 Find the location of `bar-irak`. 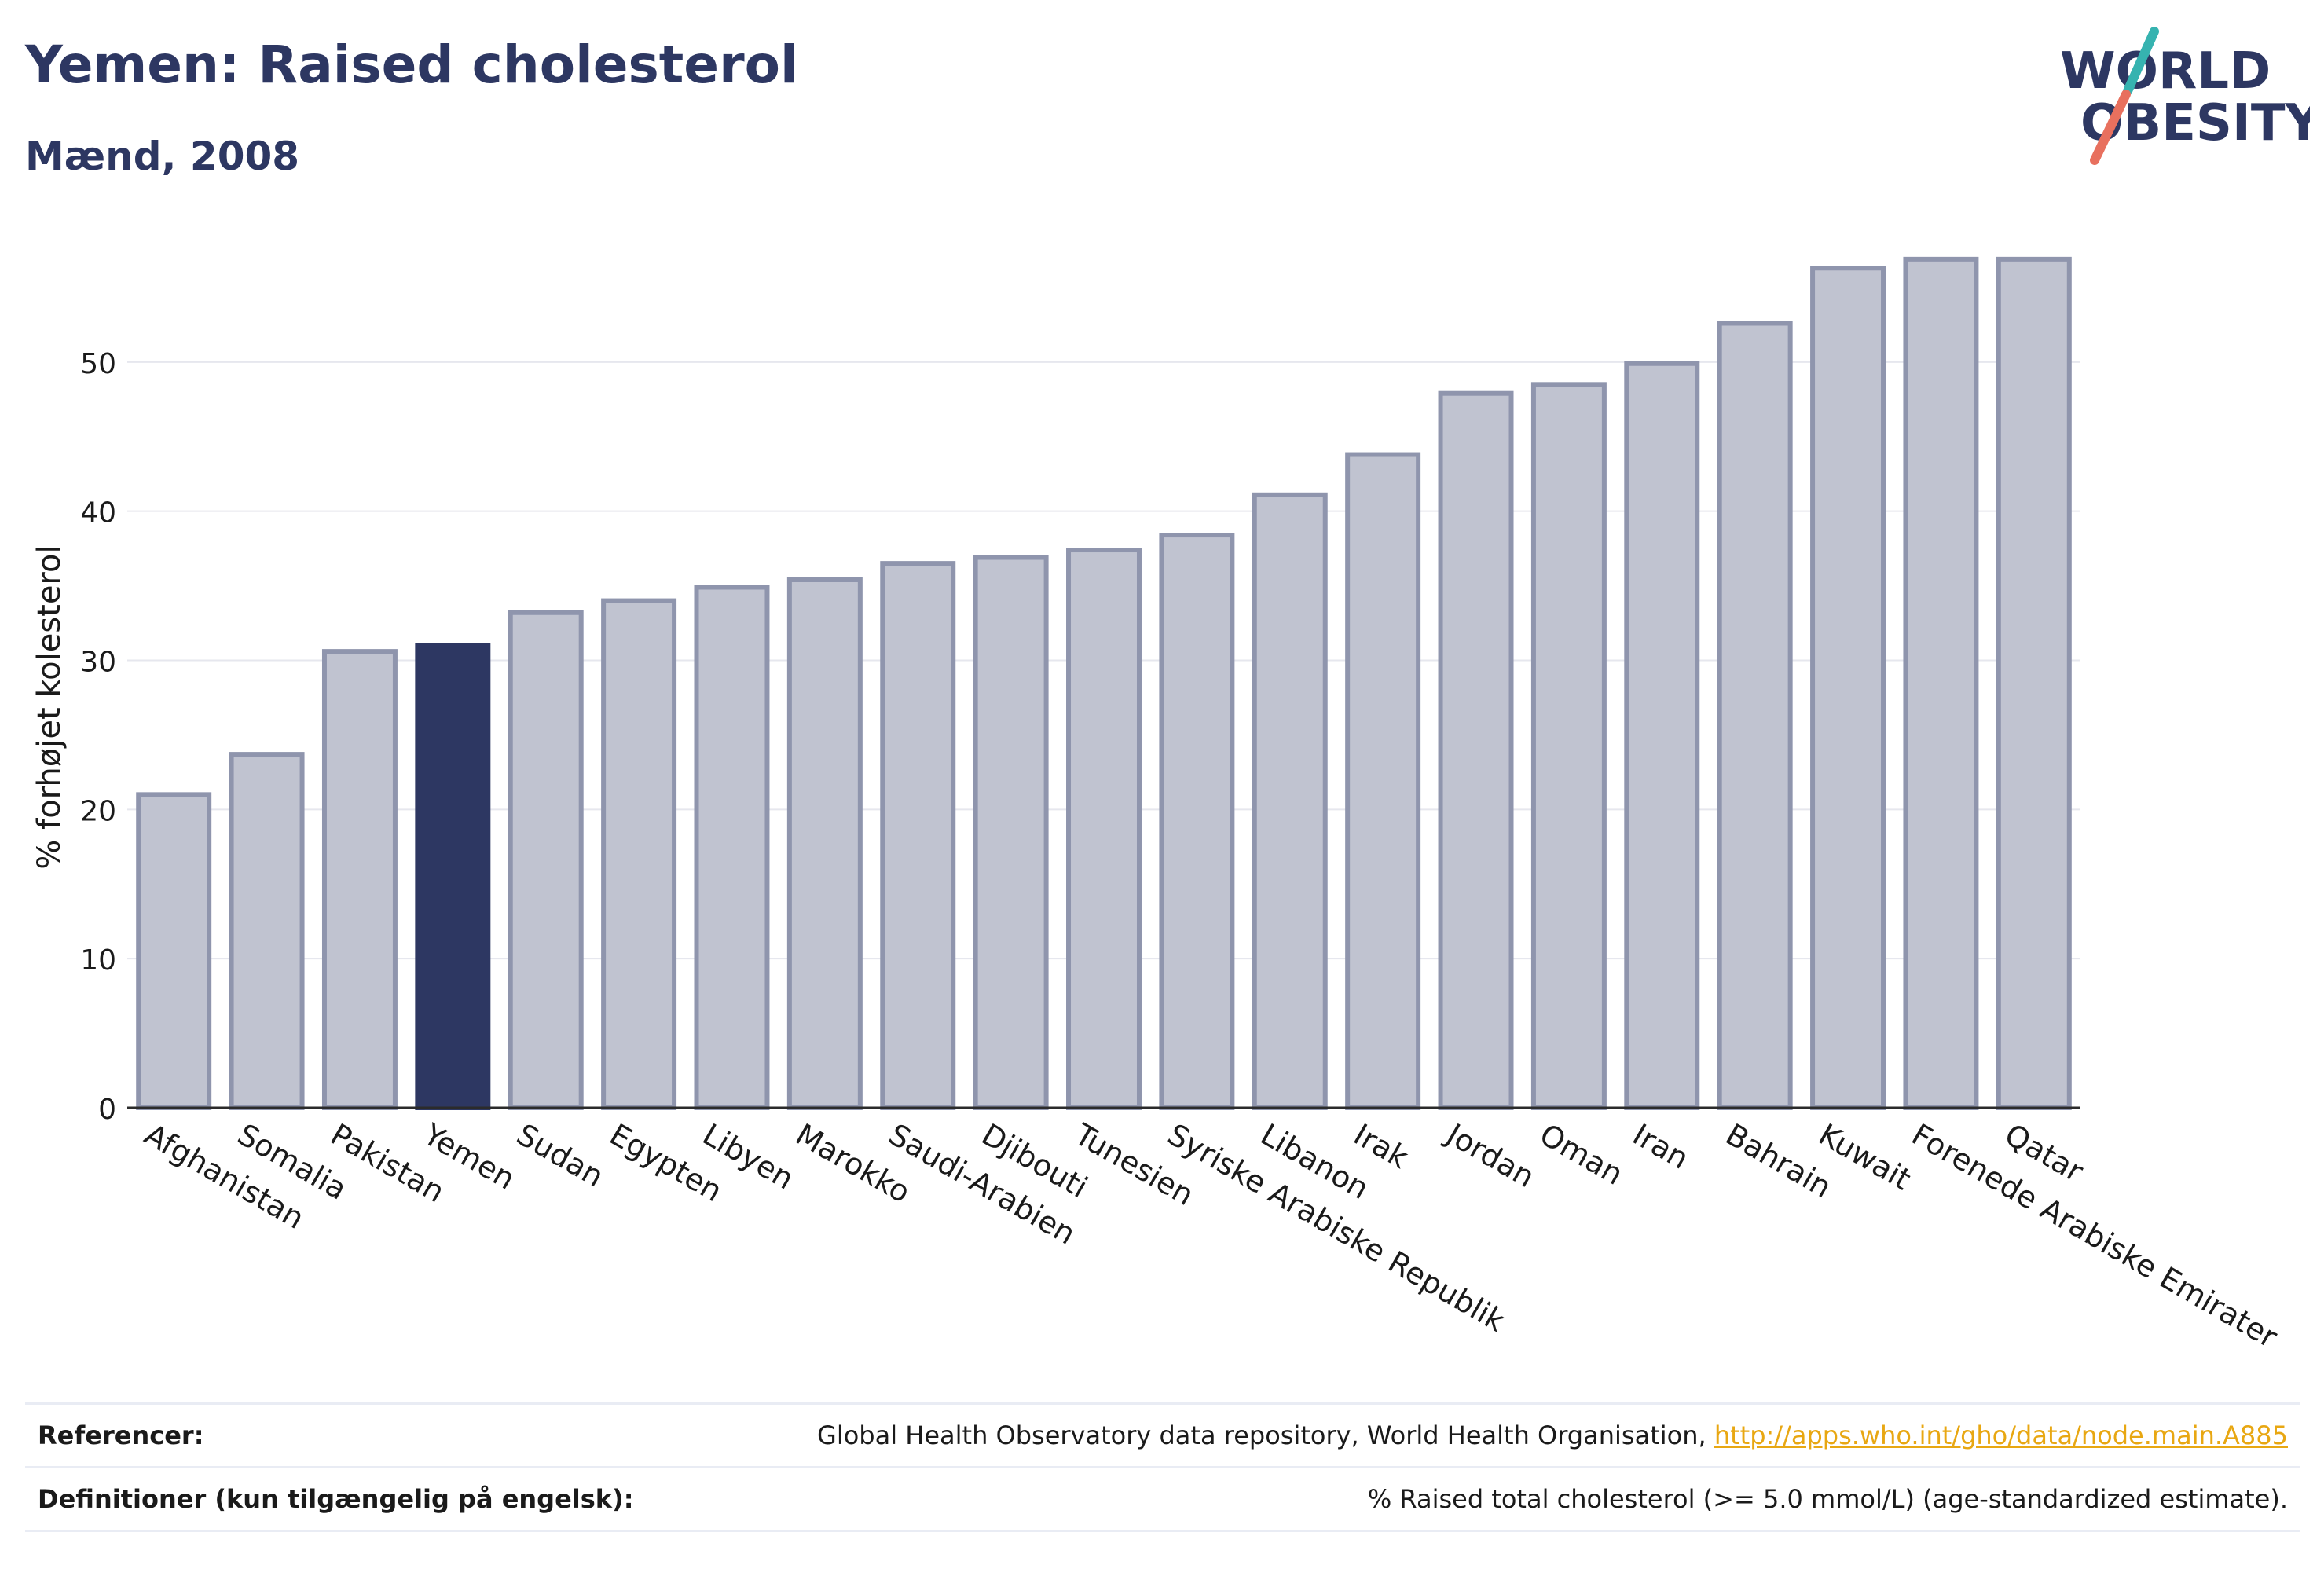

bar-irak is located at coordinates (1383, 781).